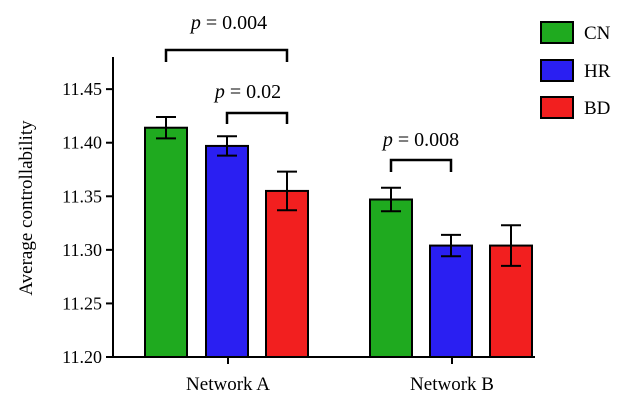 The width and height of the screenshot is (633, 402). I want to click on p-value: = 0.008, so click(426, 140).